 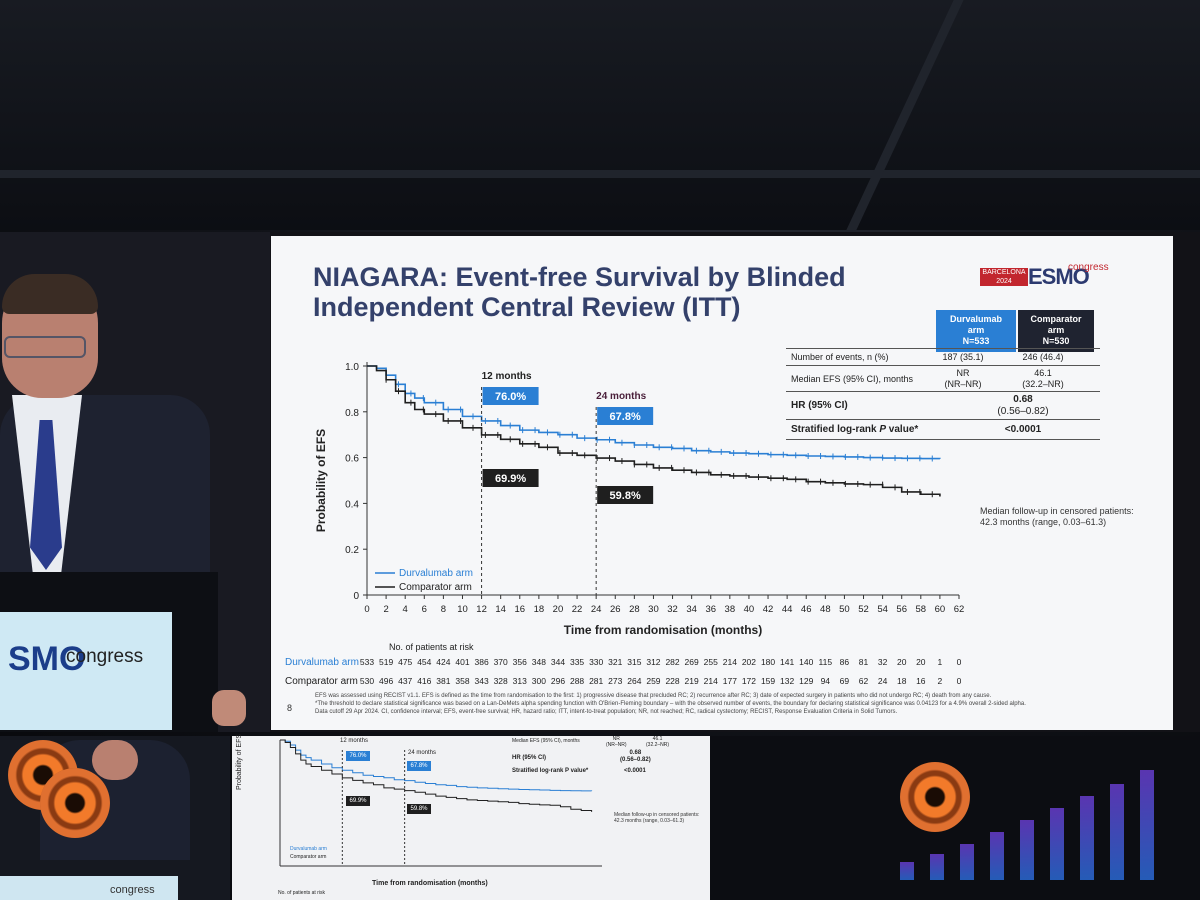 I want to click on comparator-median-ci: (32.2–NR), so click(x=1043, y=384).